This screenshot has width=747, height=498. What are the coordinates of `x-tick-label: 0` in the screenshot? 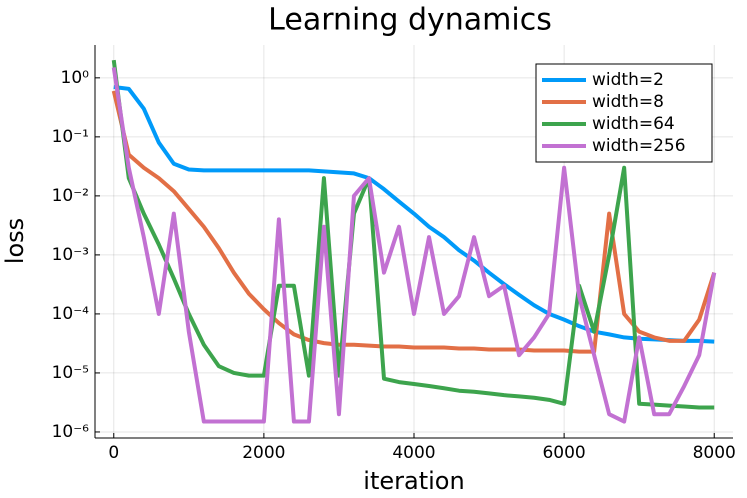 It's located at (113, 453).